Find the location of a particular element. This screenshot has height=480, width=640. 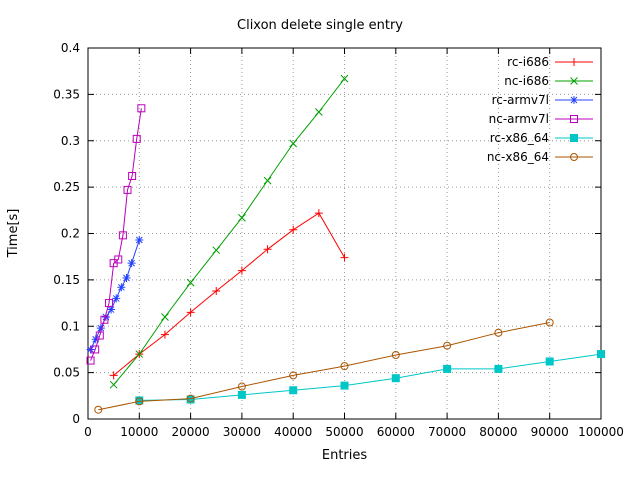

series-line-rc-armv7l is located at coordinates (115, 294).